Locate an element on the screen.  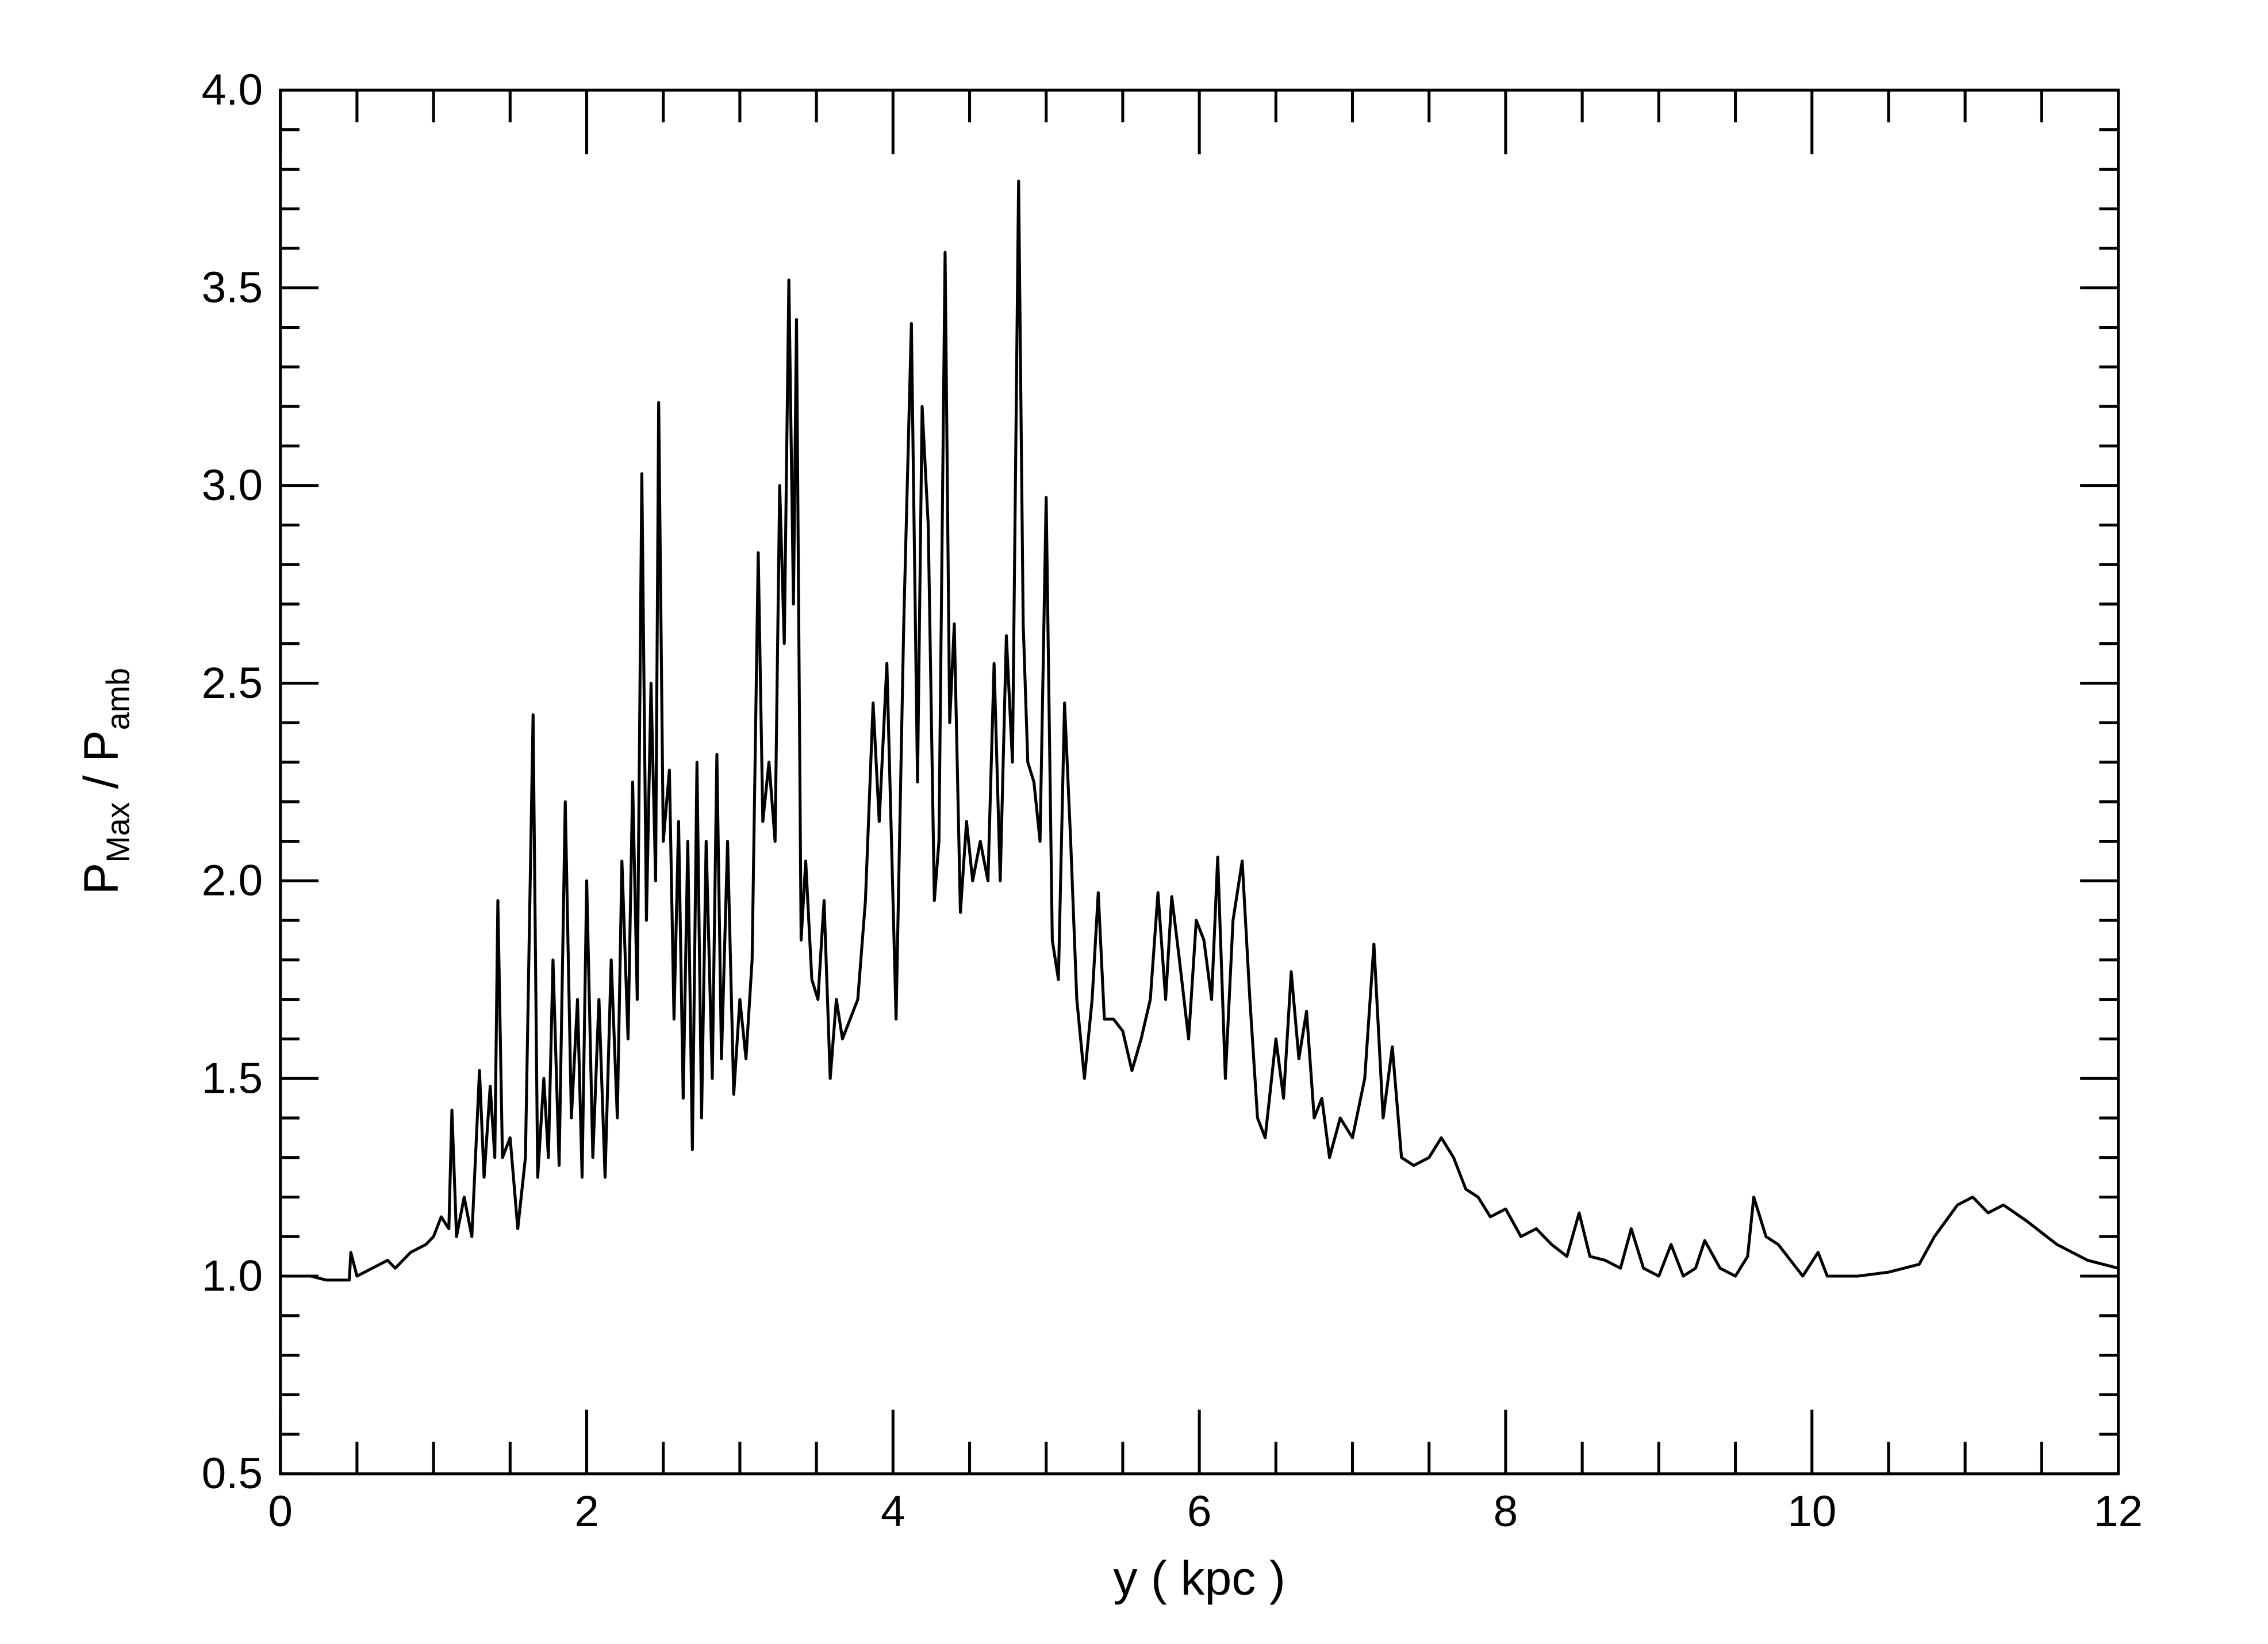
x-tick-label: 12 is located at coordinates (2118, 1511).